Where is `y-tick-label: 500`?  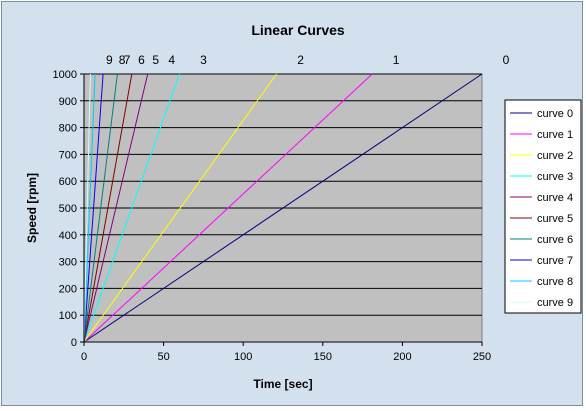 y-tick-label: 500 is located at coordinates (68, 209).